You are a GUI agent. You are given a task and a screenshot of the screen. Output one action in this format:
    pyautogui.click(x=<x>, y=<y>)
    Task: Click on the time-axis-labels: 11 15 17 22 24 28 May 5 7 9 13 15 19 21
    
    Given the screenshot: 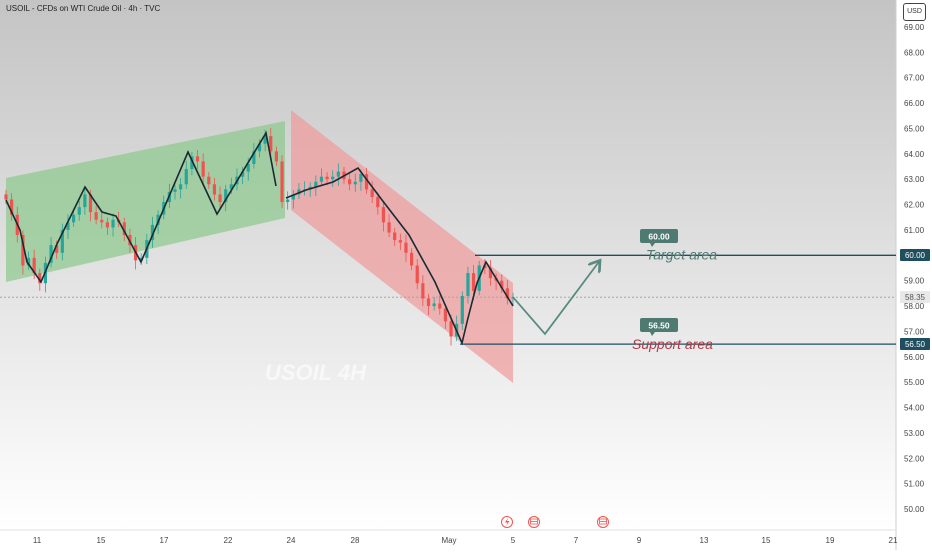 What is the action you would take?
    pyautogui.click(x=465, y=540)
    